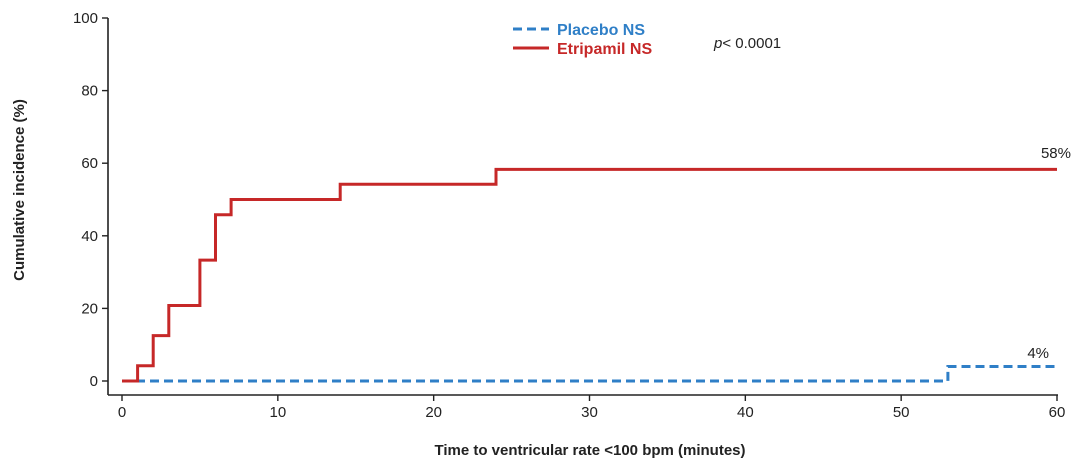  Describe the element at coordinates (433, 412) in the screenshot. I see `x-tick-label: 20` at that location.